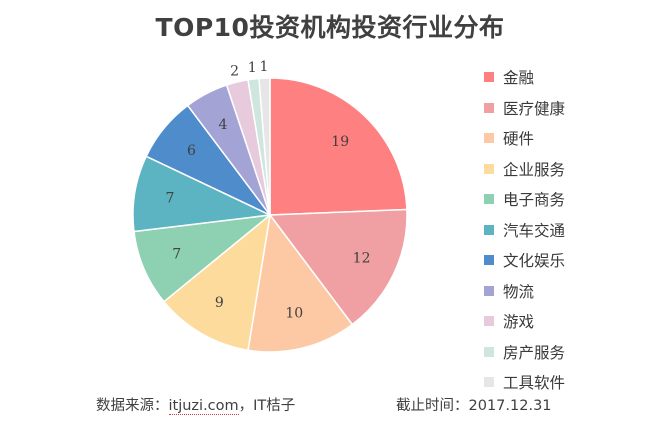 The height and width of the screenshot is (422, 660). Describe the element at coordinates (534, 383) in the screenshot. I see `legend-label: 工具软件` at that location.